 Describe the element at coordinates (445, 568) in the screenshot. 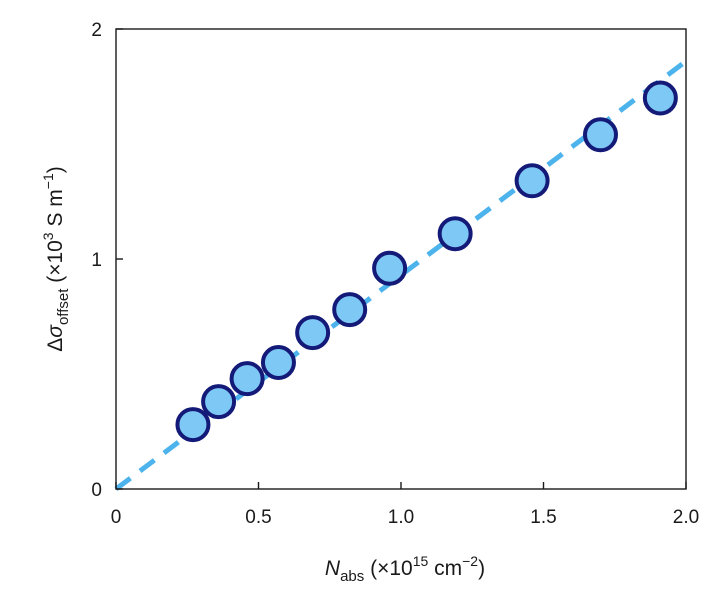

I see `x-axis-units-mid: cm` at that location.